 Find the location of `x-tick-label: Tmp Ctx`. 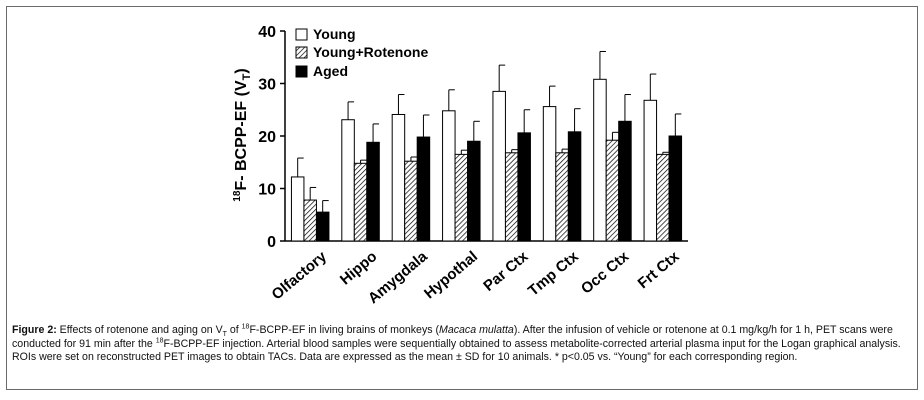

x-tick-label: Tmp Ctx is located at coordinates (553, 274).